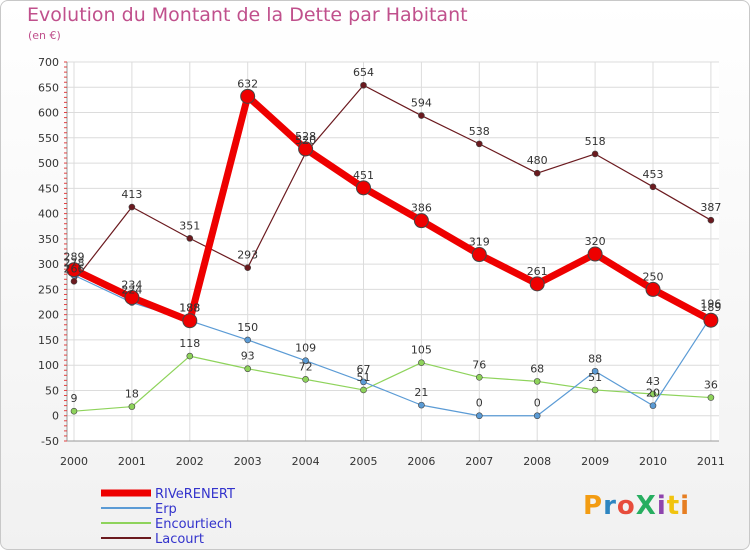 Image resolution: width=750 pixels, height=550 pixels. What do you see at coordinates (305, 136) in the screenshot?
I see `data-label: 528` at bounding box center [305, 136].